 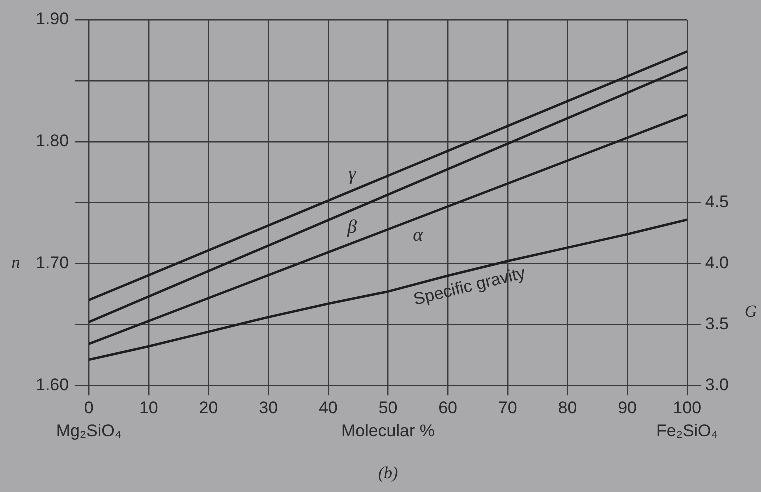 I want to click on series-label: β, so click(x=352, y=227).